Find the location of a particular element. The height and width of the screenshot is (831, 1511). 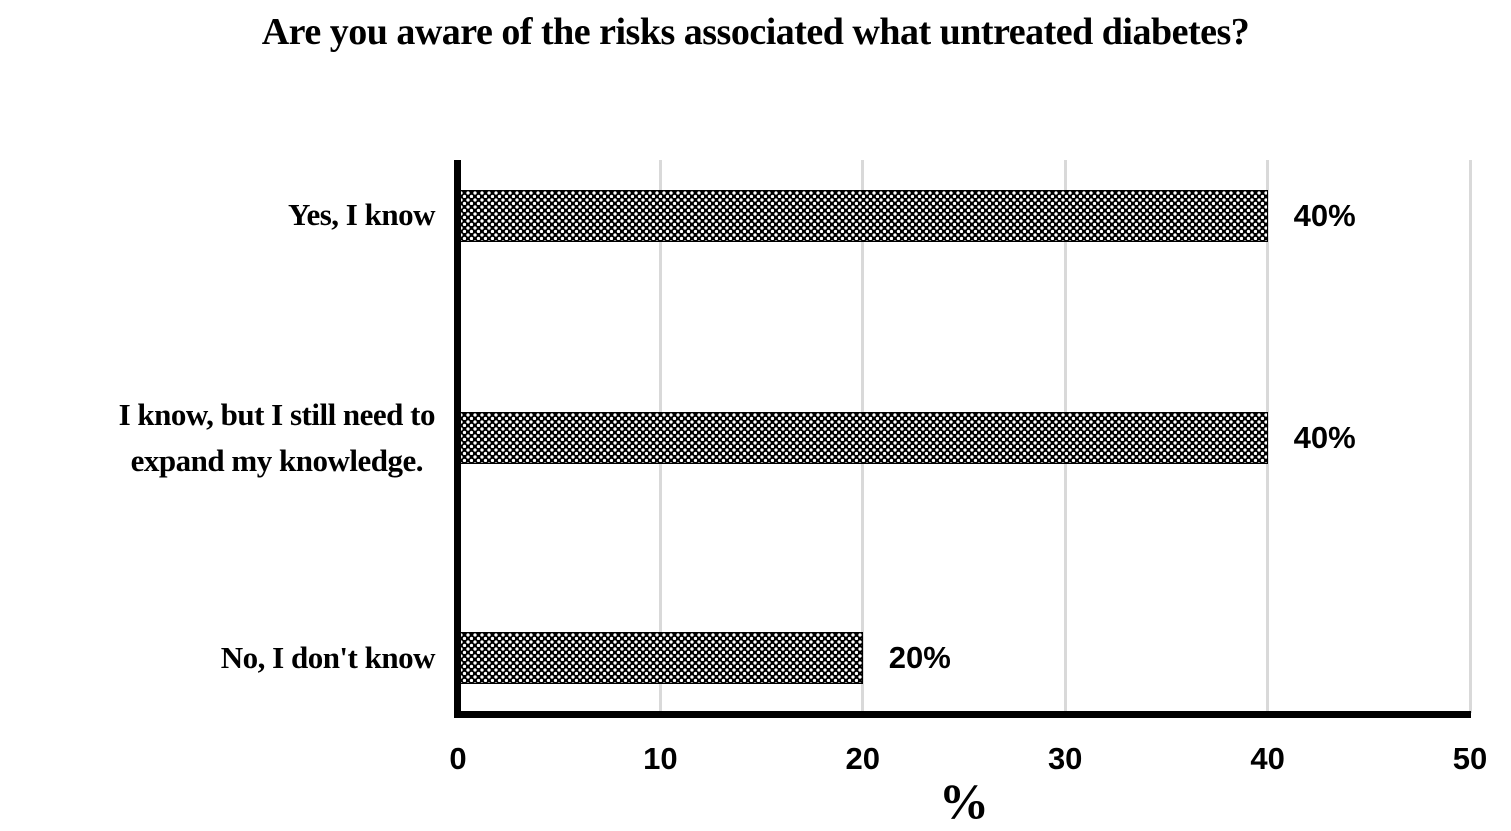

x-axis-tick-label: 0 is located at coordinates (458, 758).